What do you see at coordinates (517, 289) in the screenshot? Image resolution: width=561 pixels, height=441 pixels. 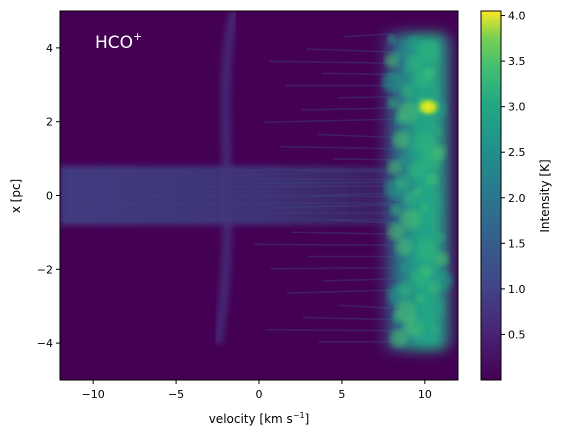 I see `colorbar-tick-label: 1.0` at bounding box center [517, 289].